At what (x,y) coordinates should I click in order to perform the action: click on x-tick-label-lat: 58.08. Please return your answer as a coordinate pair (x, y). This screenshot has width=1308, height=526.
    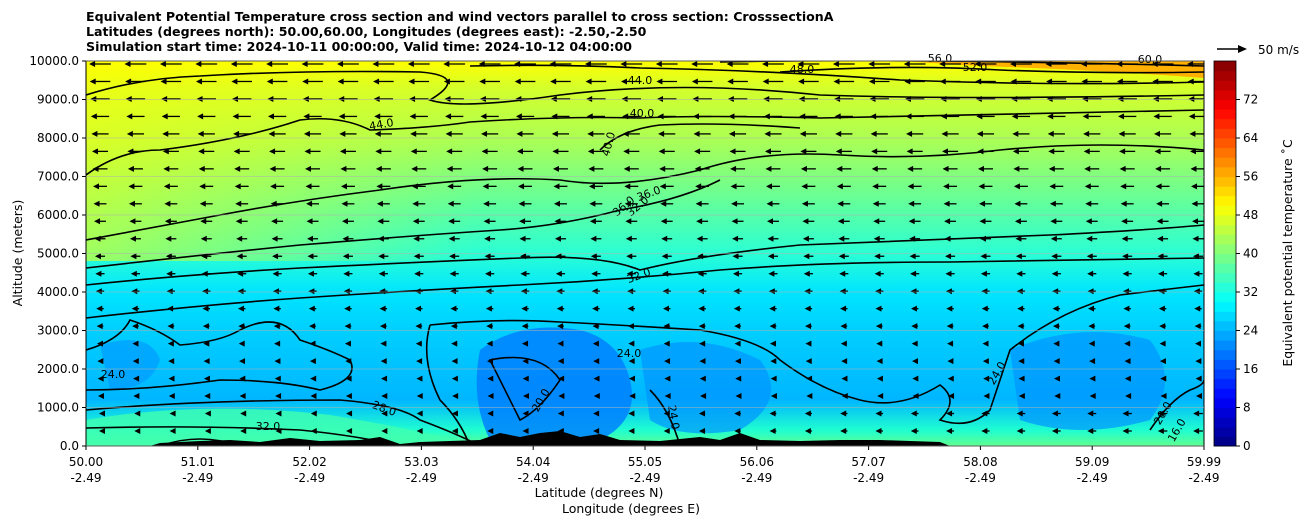
    Looking at the image, I should click on (980, 462).